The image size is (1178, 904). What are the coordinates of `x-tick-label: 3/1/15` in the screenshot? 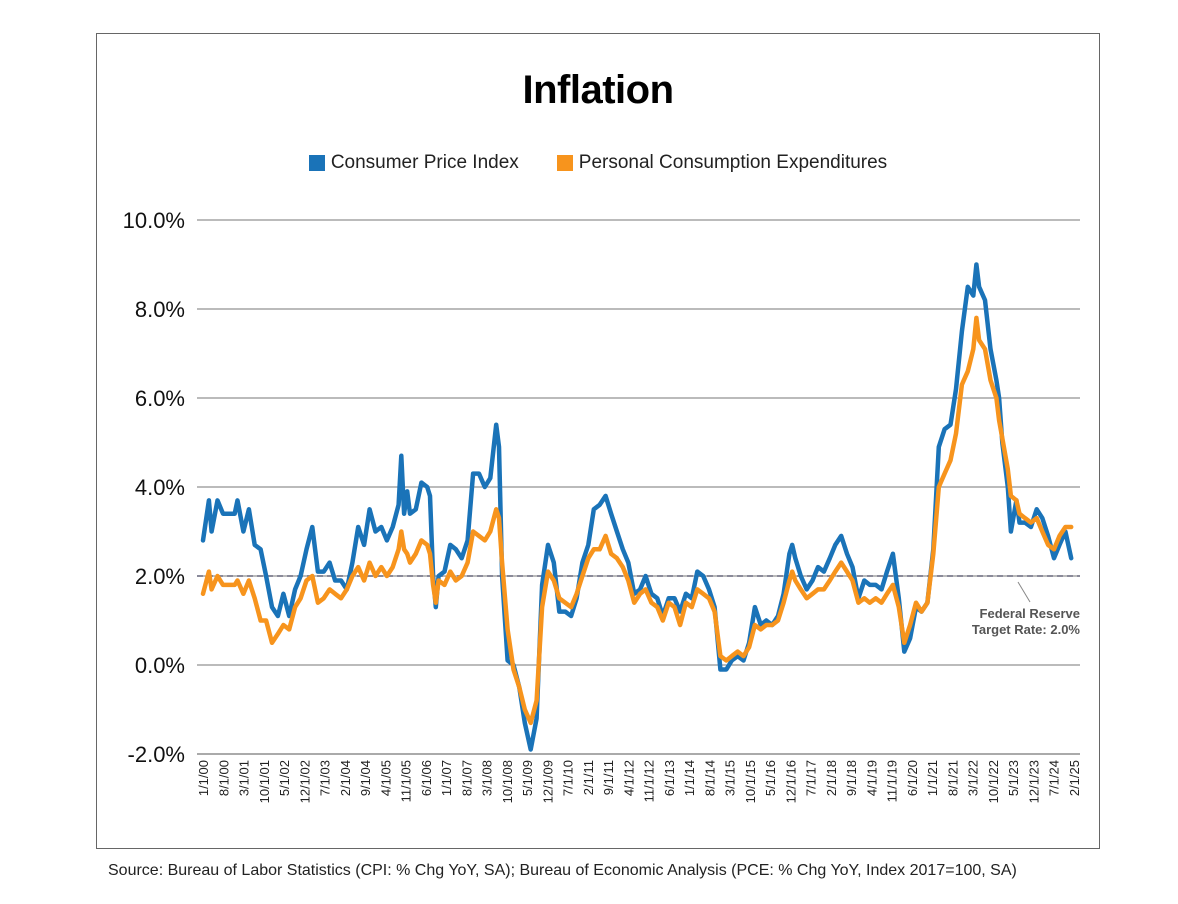 It's located at (730, 778).